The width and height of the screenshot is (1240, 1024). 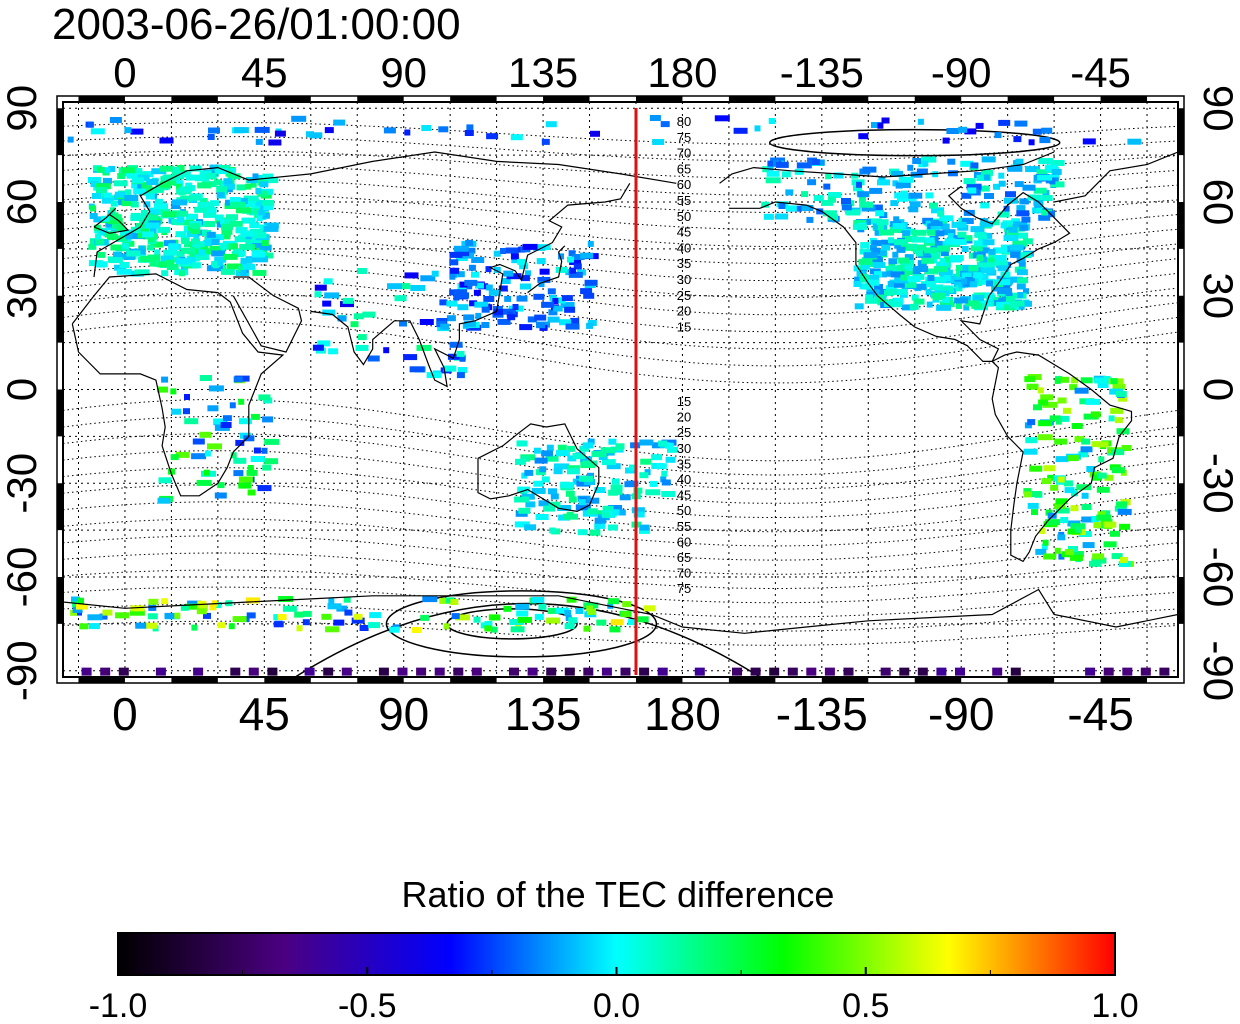 What do you see at coordinates (22, 483) in the screenshot?
I see `lat-tick-label-left: -30` at bounding box center [22, 483].